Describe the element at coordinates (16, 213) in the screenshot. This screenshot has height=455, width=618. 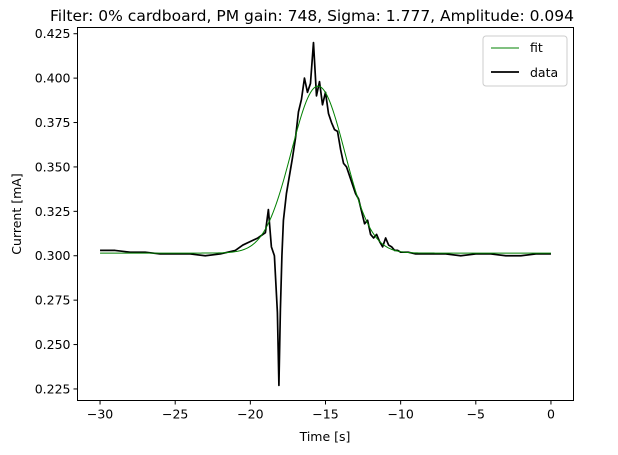
I see `y-axis-label: Current [mA]` at that location.